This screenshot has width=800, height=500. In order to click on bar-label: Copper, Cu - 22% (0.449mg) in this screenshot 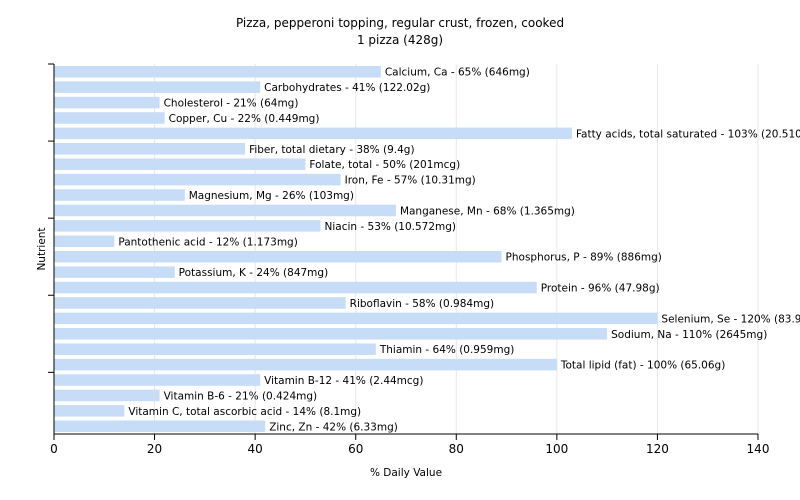, I will do `click(244, 119)`.